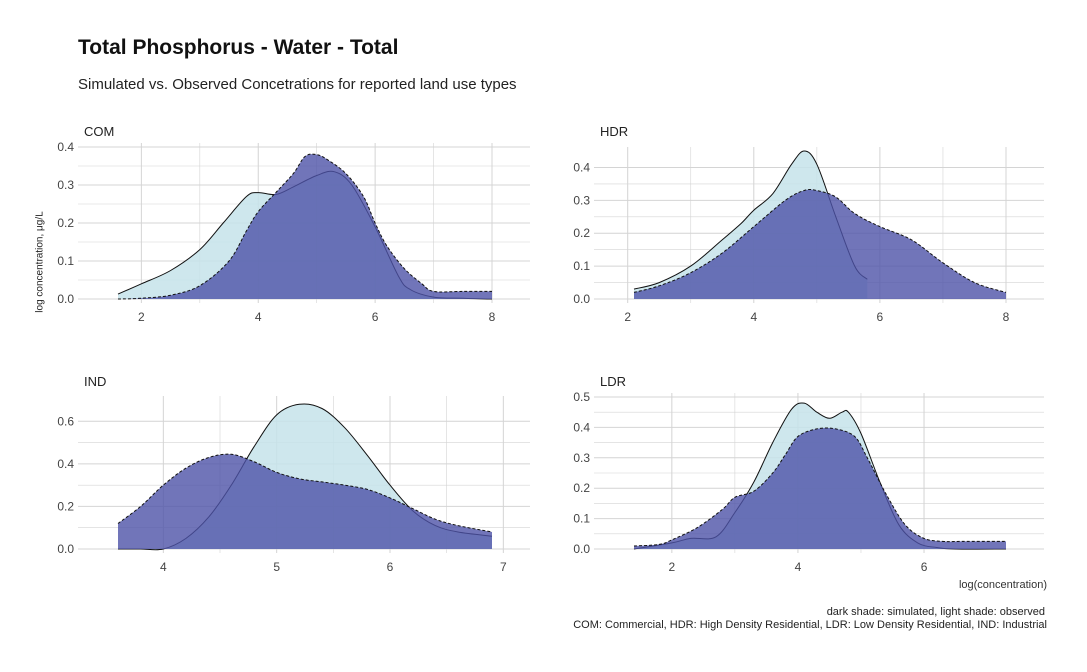 The width and height of the screenshot is (1087, 672). What do you see at coordinates (581, 397) in the screenshot?
I see `y-tick-label: 0.5` at bounding box center [581, 397].